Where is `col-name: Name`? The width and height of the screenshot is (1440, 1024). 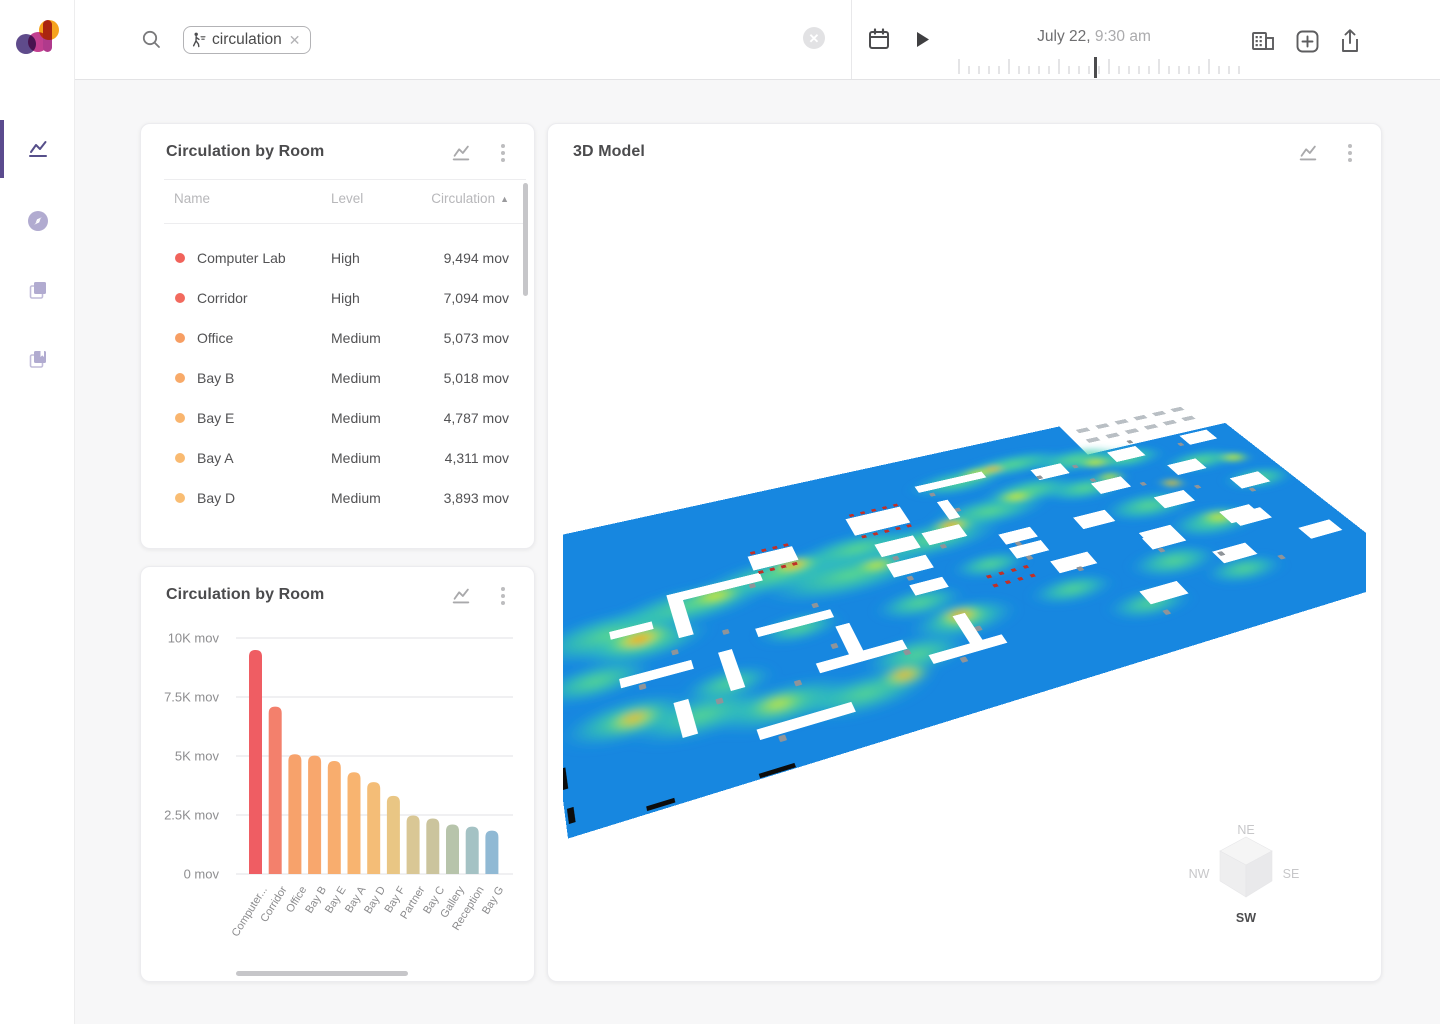 col-name: Name is located at coordinates (192, 198).